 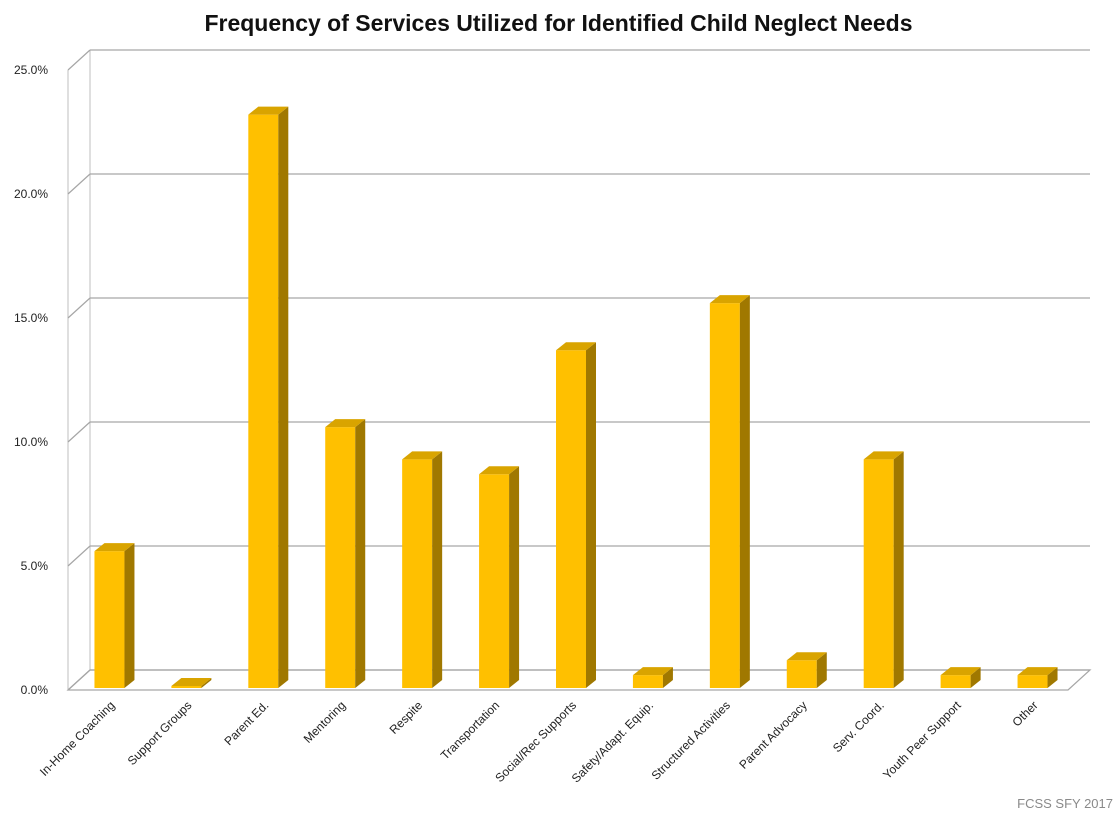 I want to click on x-tick-label: Structured Activities, so click(x=691, y=740).